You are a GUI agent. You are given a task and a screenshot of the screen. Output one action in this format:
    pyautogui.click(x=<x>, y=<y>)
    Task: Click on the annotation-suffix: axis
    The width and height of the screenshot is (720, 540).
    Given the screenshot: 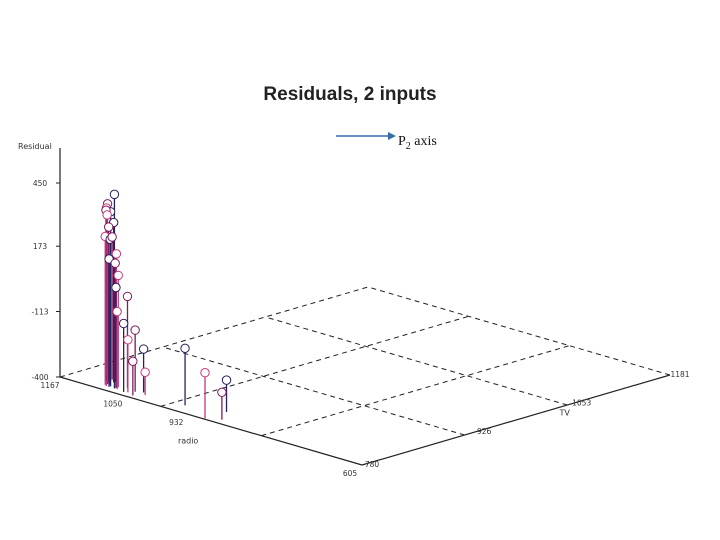 What is the action you would take?
    pyautogui.click(x=423, y=141)
    